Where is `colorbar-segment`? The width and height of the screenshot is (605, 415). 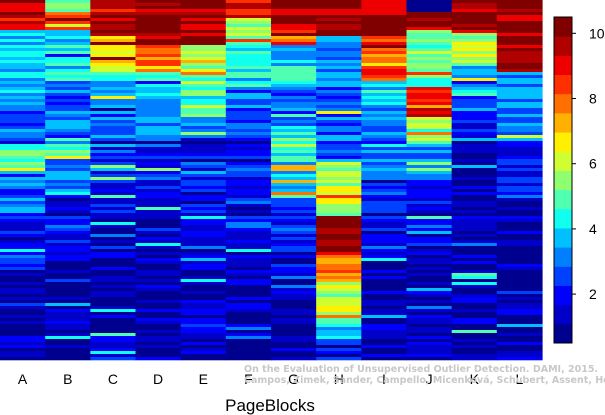 colorbar-segment is located at coordinates (563, 237).